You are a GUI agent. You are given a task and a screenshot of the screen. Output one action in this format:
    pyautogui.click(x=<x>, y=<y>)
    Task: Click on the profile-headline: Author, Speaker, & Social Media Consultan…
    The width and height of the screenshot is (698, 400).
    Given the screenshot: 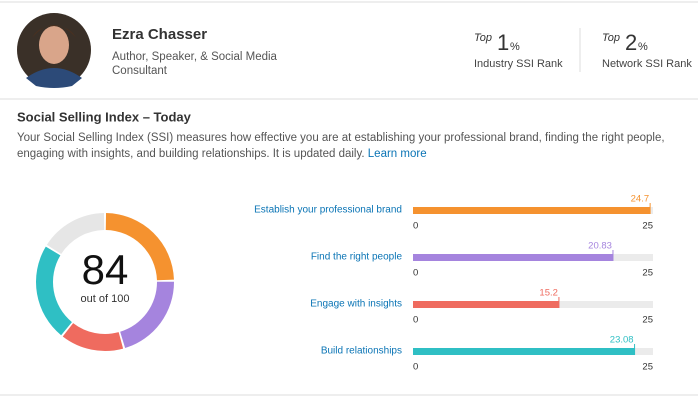 What is the action you would take?
    pyautogui.click(x=195, y=64)
    